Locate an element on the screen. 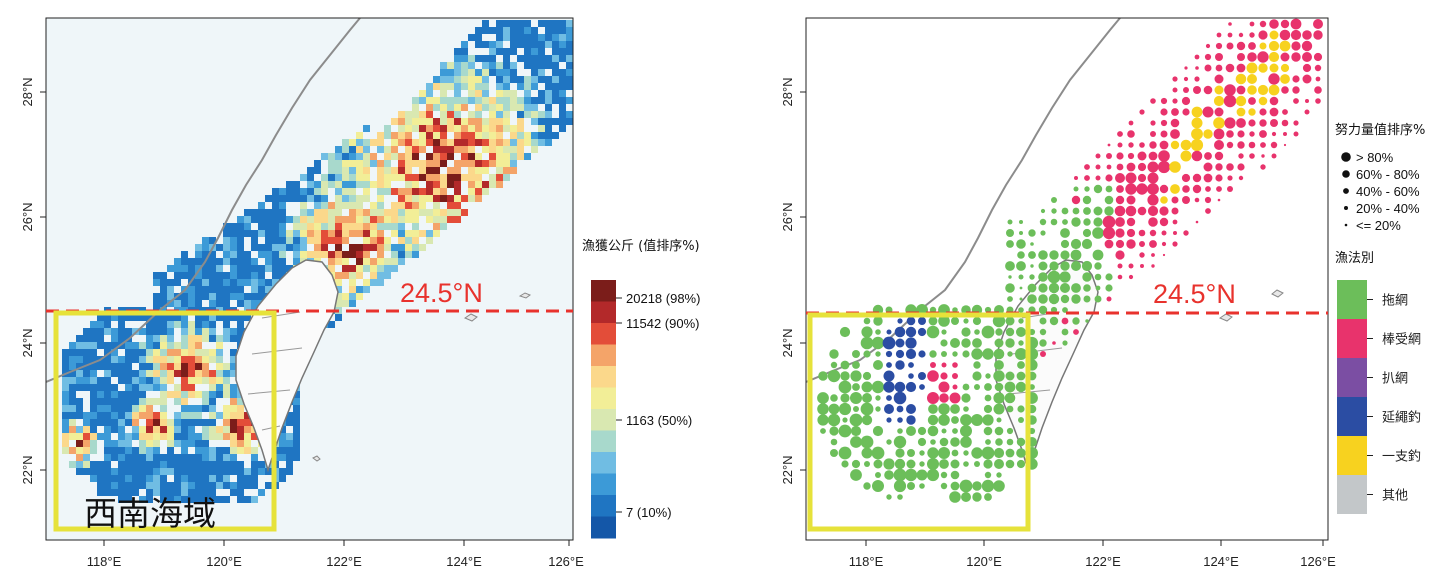  left-y-tick: 28°N is located at coordinates (27, 91).